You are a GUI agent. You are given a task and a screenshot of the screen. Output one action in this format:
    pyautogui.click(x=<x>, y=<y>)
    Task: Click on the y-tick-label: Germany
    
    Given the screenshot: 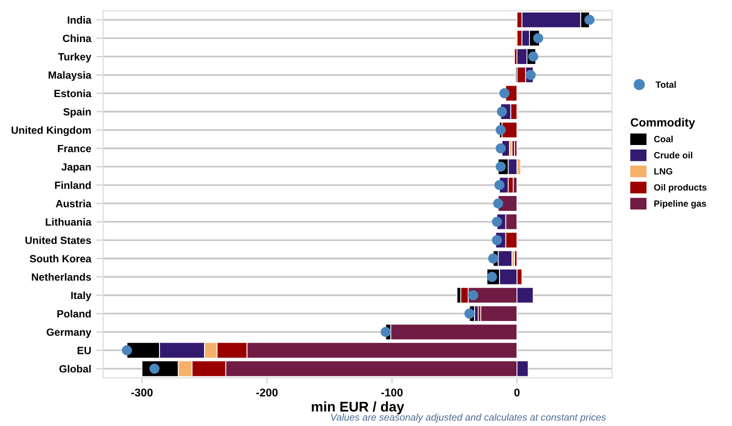 What is the action you would take?
    pyautogui.click(x=69, y=333)
    